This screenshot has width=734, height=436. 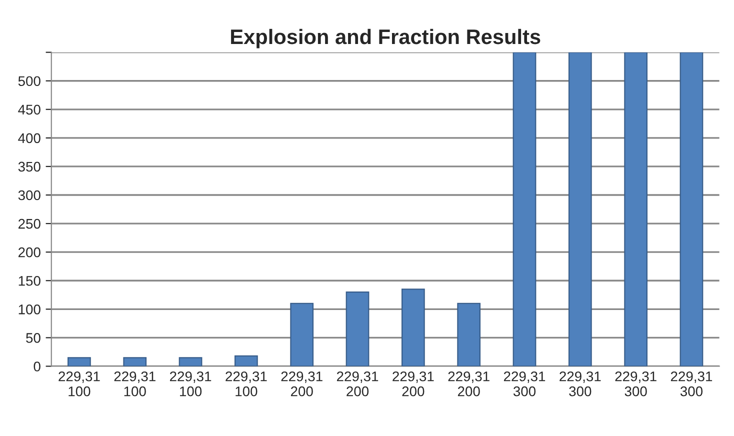 What do you see at coordinates (33, 338) in the screenshot?
I see `y-tick-label: 50` at bounding box center [33, 338].